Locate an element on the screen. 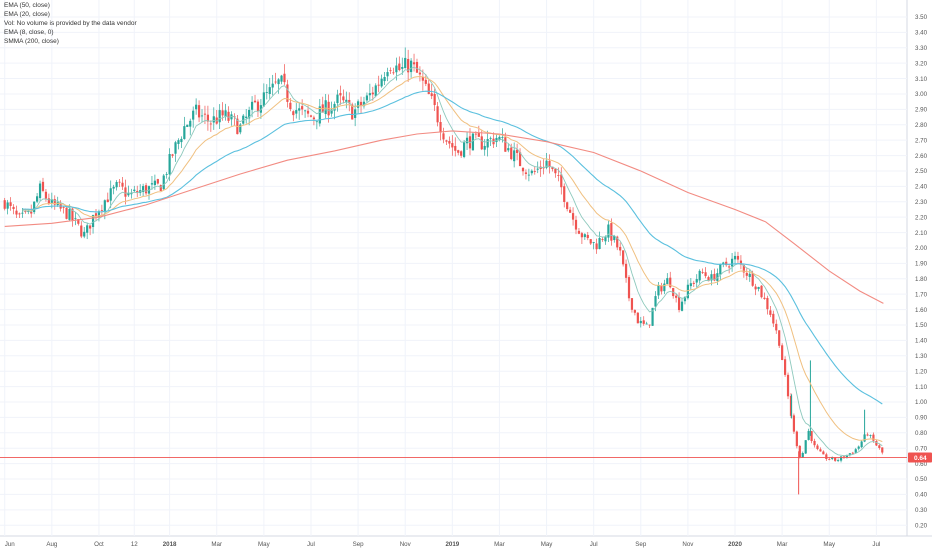 Image resolution: width=932 pixels, height=550 pixels. y-tick-label: 0.20 is located at coordinates (921, 525).